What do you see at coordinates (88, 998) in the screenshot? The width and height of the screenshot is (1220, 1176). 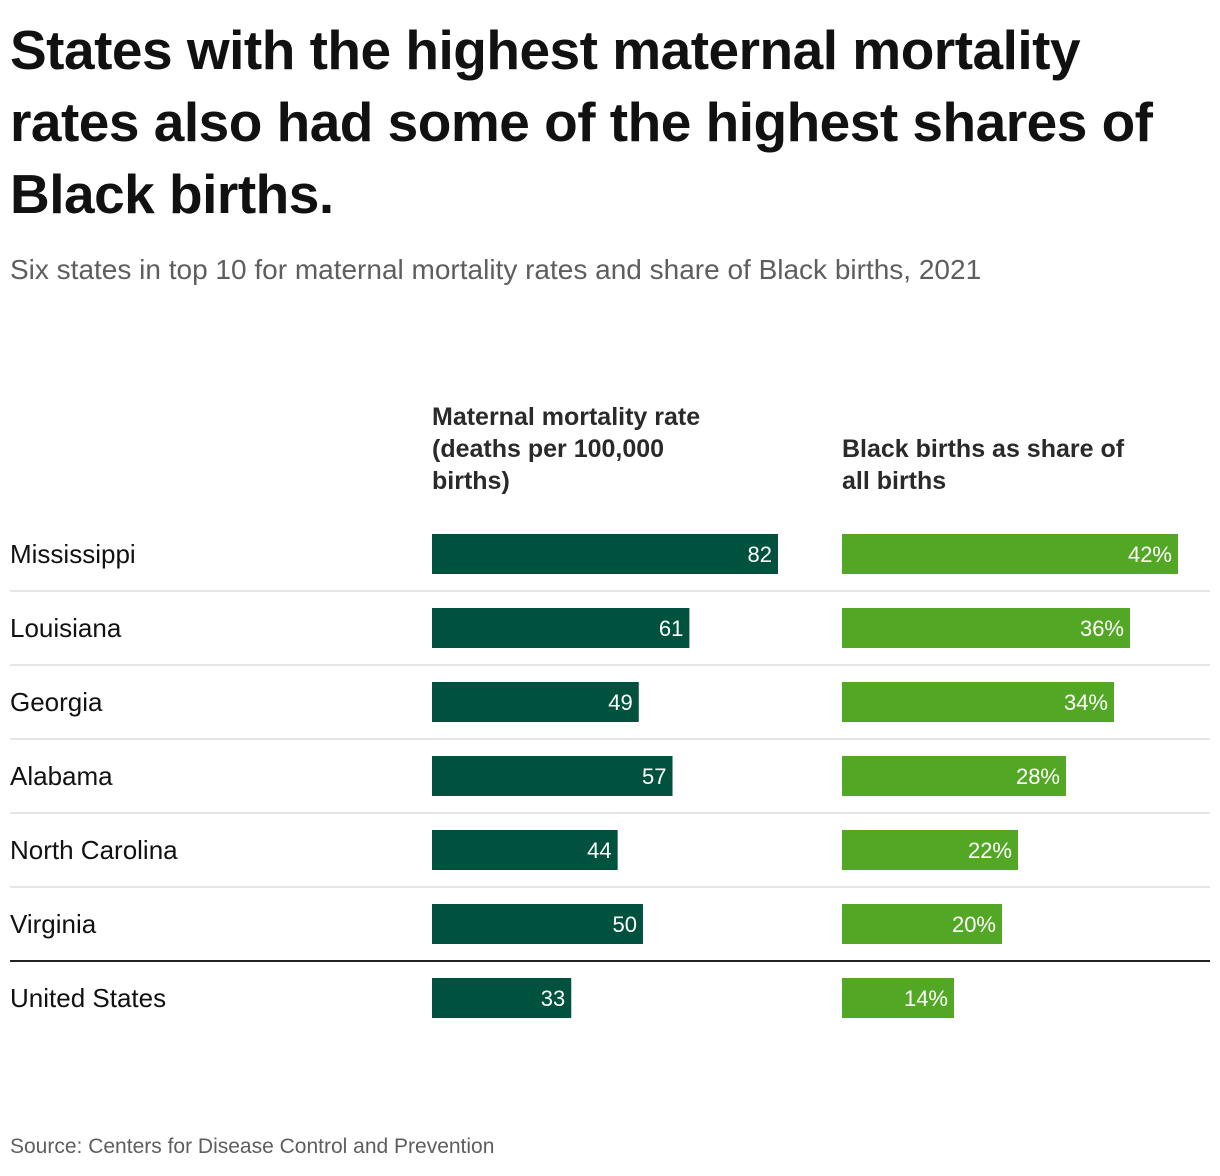 I see `row-label: United States` at bounding box center [88, 998].